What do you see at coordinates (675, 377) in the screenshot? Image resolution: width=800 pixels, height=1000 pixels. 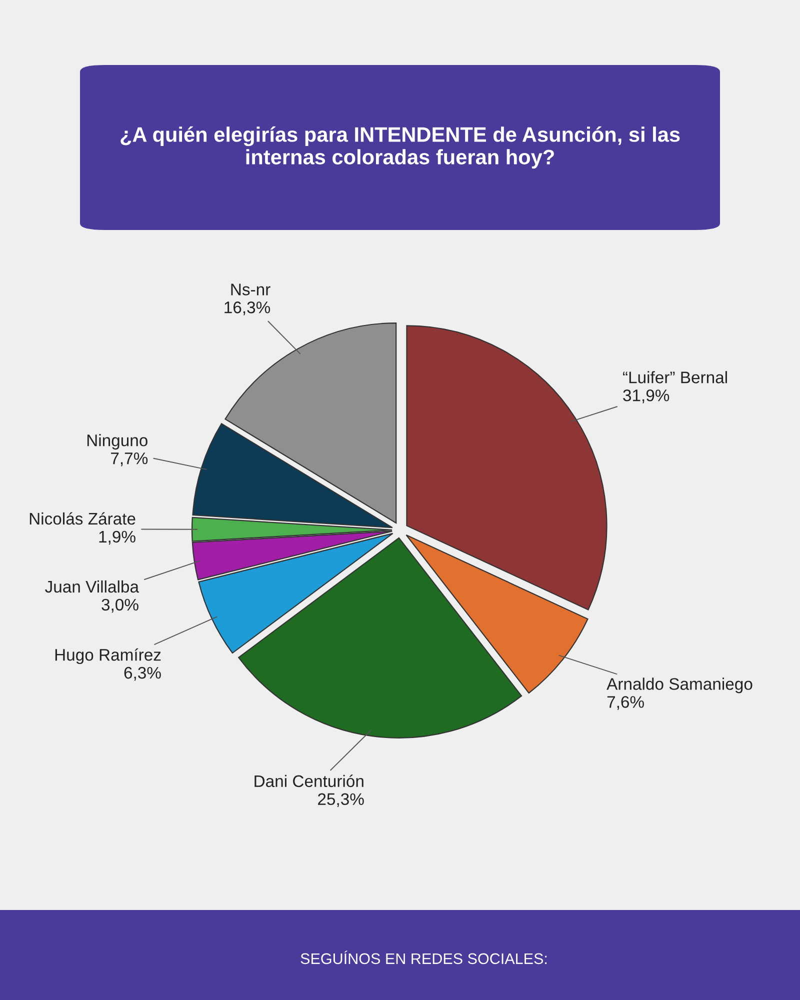 I see `slice-label: “Luifer” Bernal` at bounding box center [675, 377].